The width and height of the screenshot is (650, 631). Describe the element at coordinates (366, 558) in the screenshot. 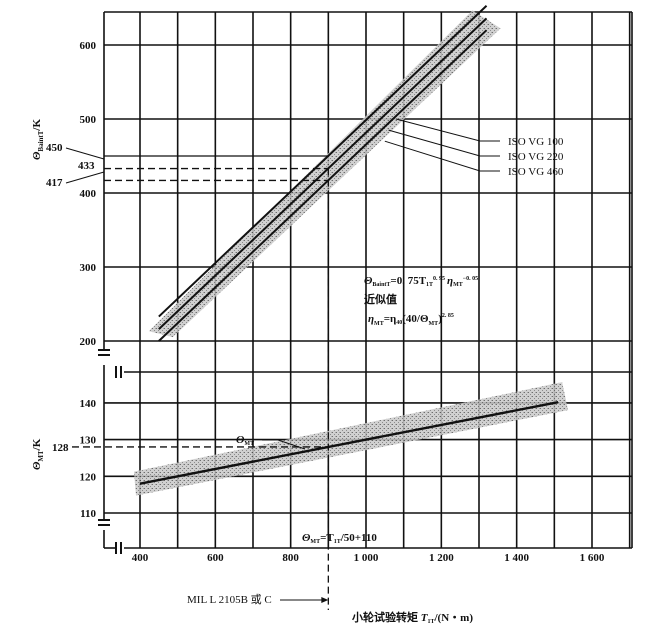

I see `x-tick-label: 1 000` at that location.